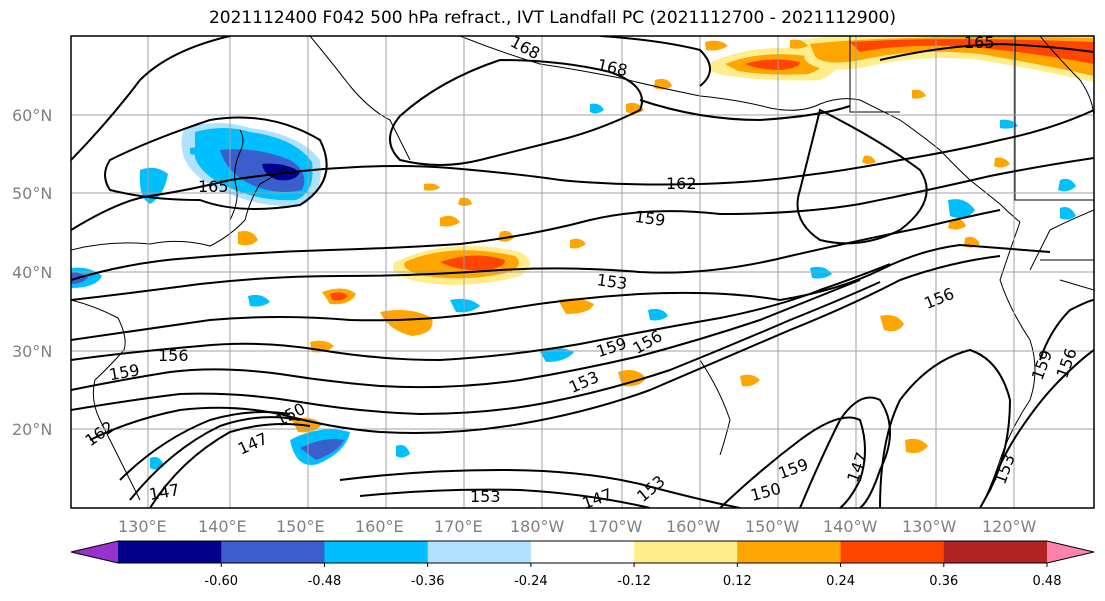 The image size is (1105, 601). What do you see at coordinates (325, 581) in the screenshot?
I see `colorbar-tick-label: -0.48` at bounding box center [325, 581].